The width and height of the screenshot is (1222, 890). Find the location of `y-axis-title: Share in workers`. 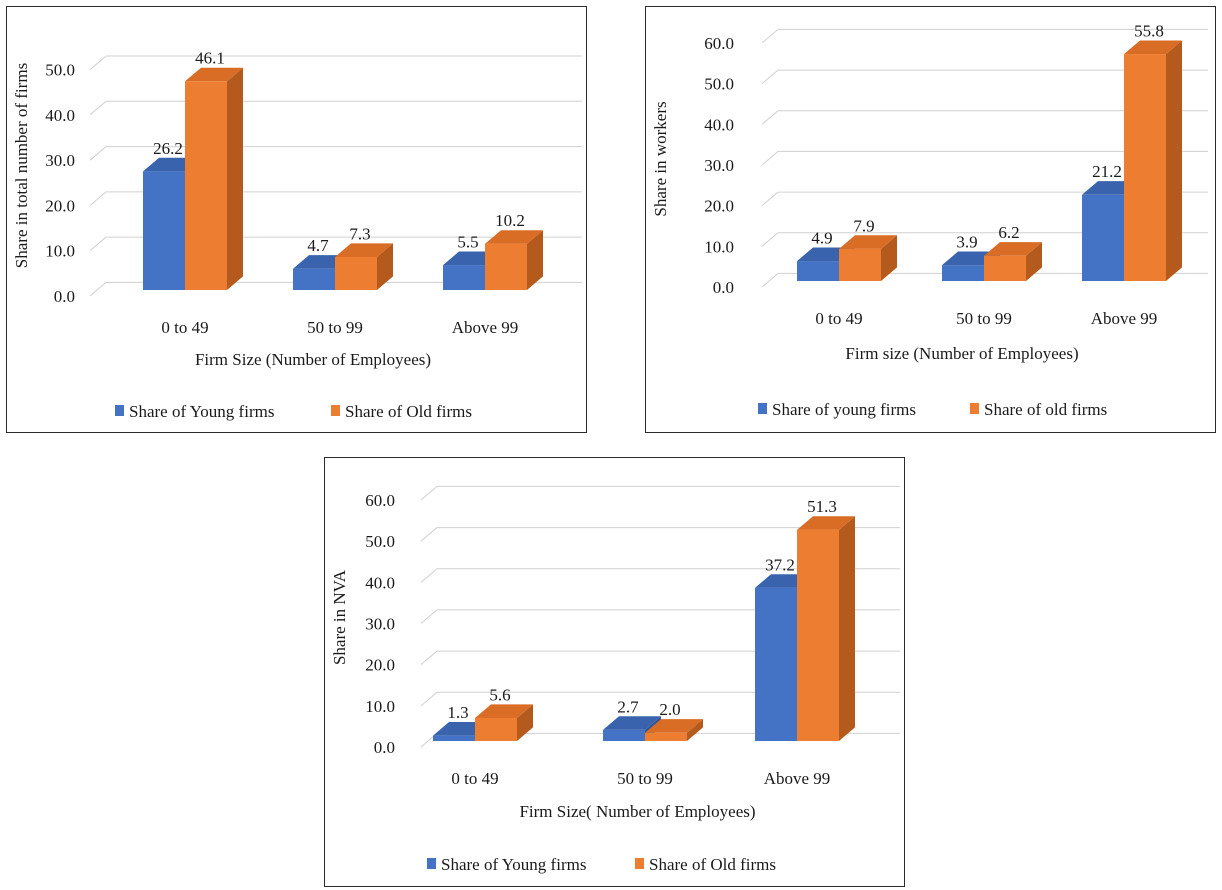

y-axis-title: Share in workers is located at coordinates (660, 158).